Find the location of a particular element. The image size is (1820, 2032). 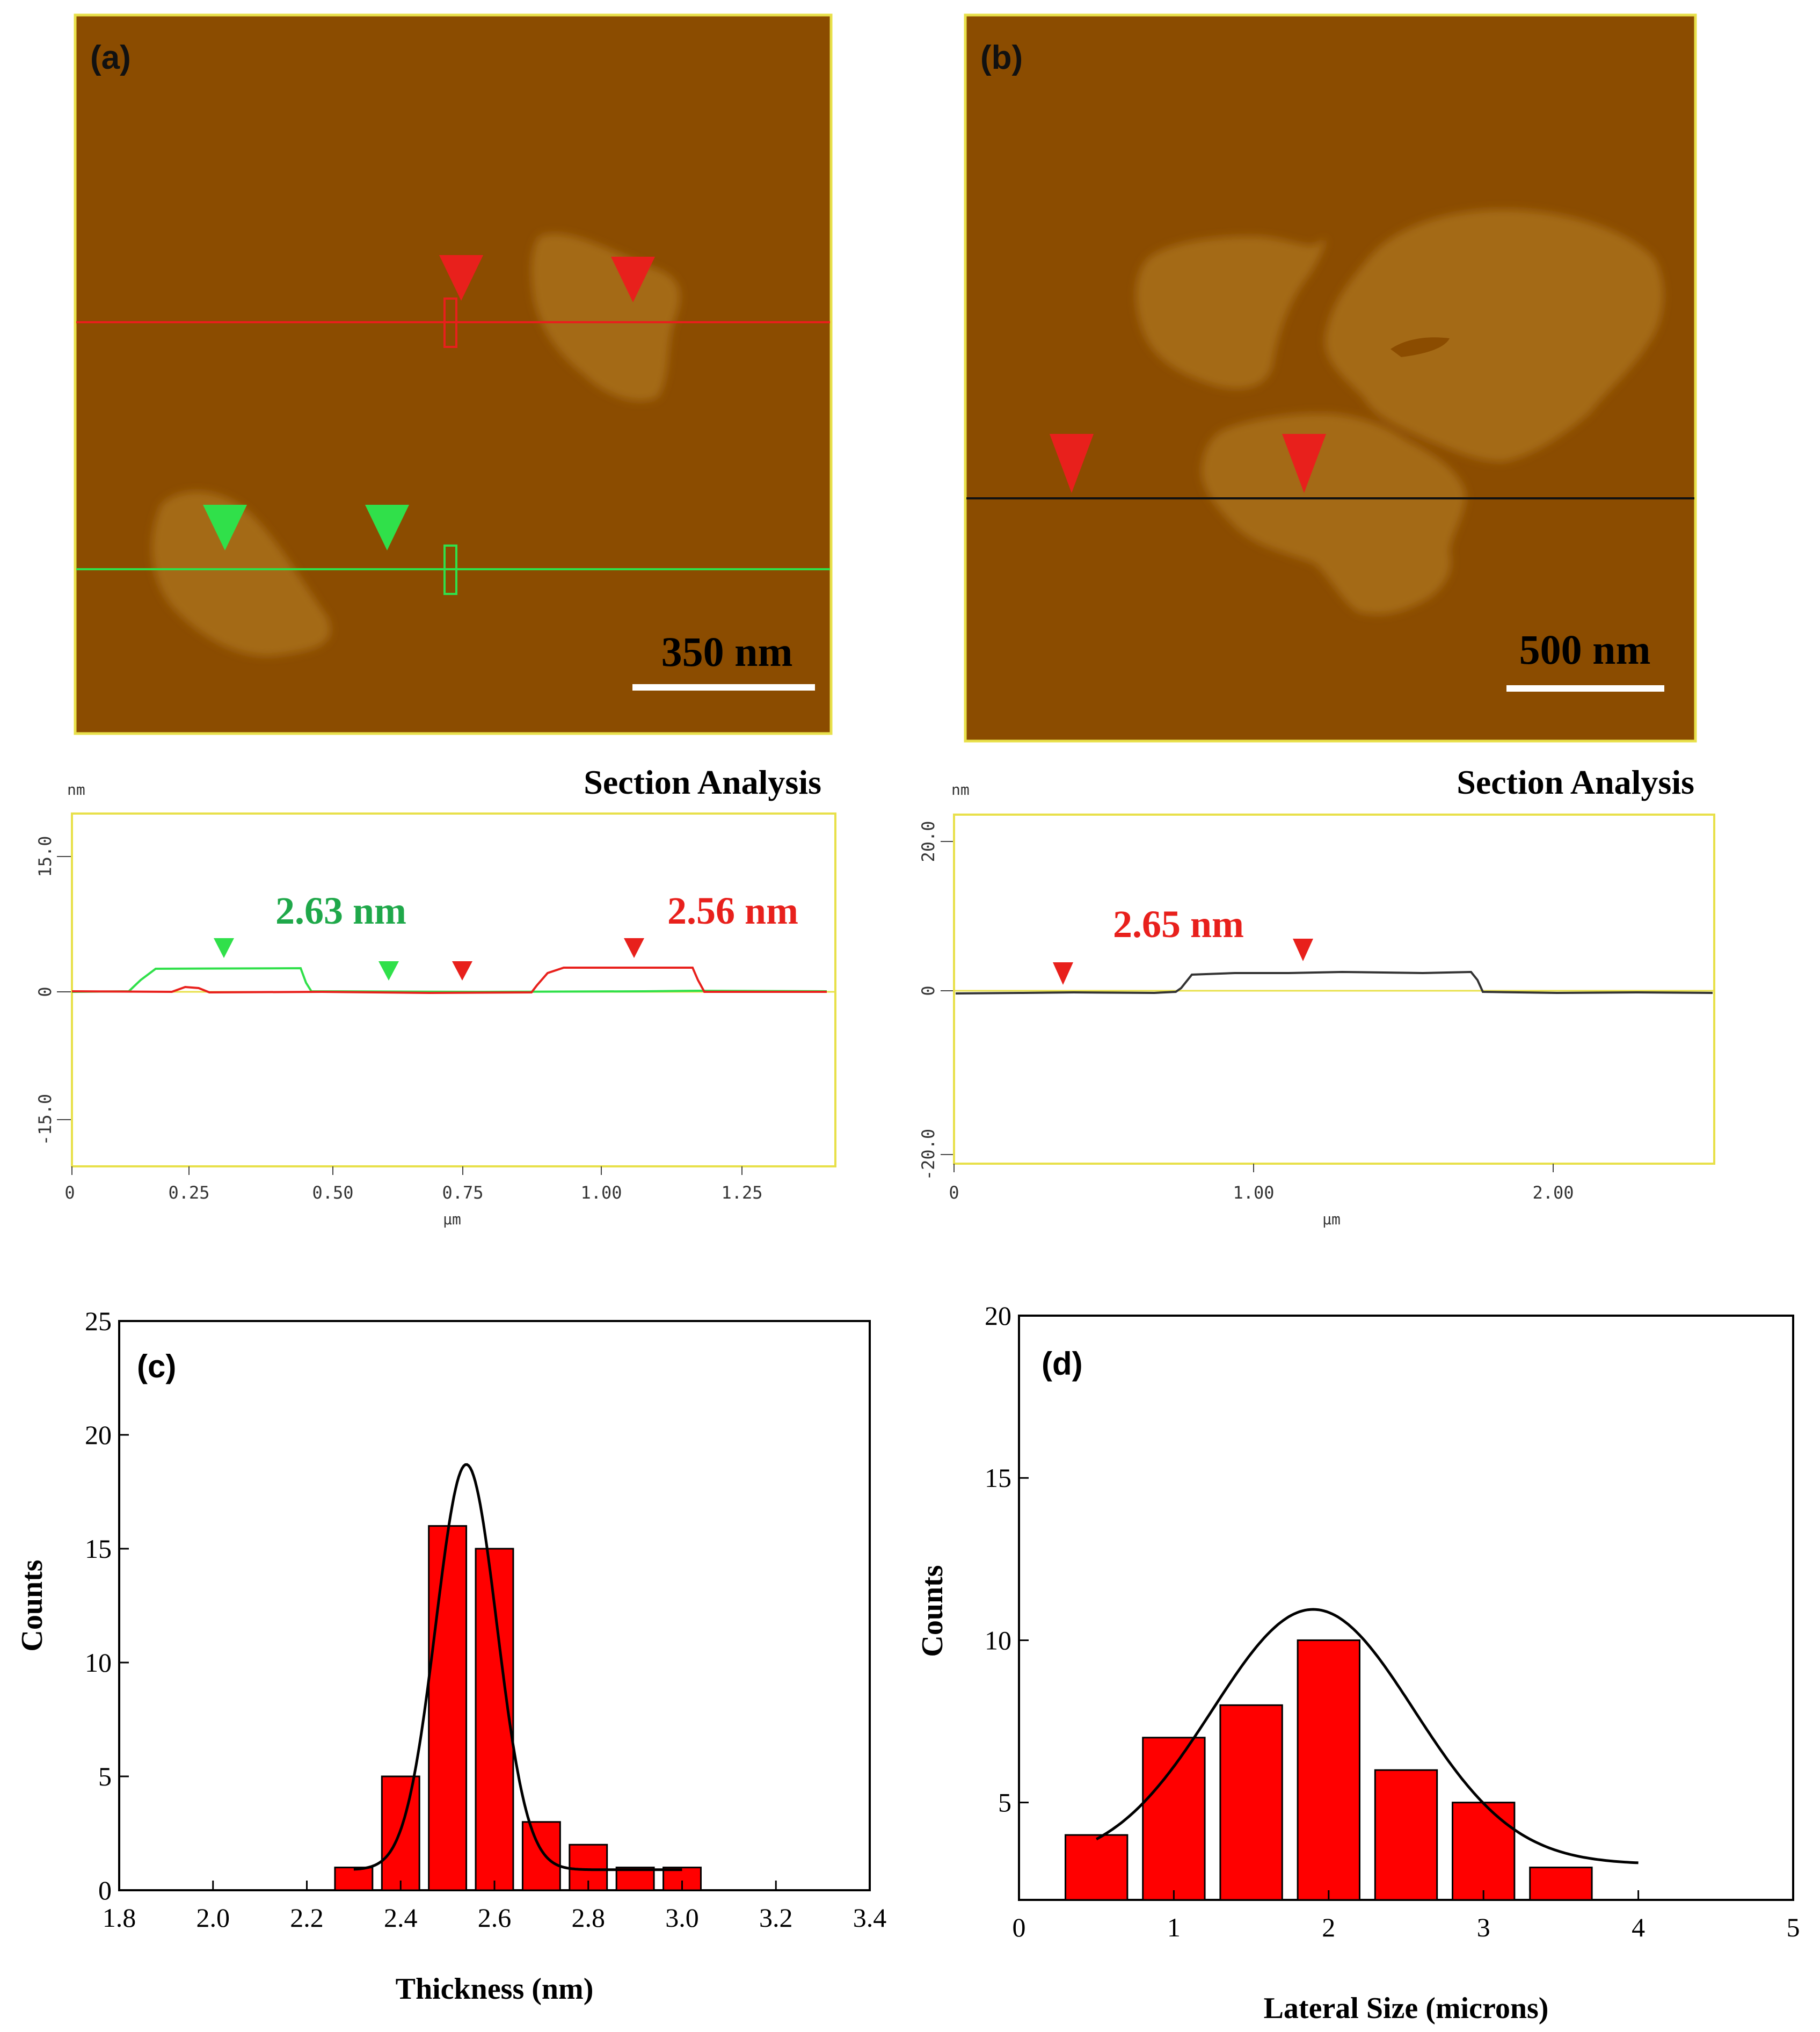

section-a-xtick-2: 0.25 is located at coordinates (189, 1192).